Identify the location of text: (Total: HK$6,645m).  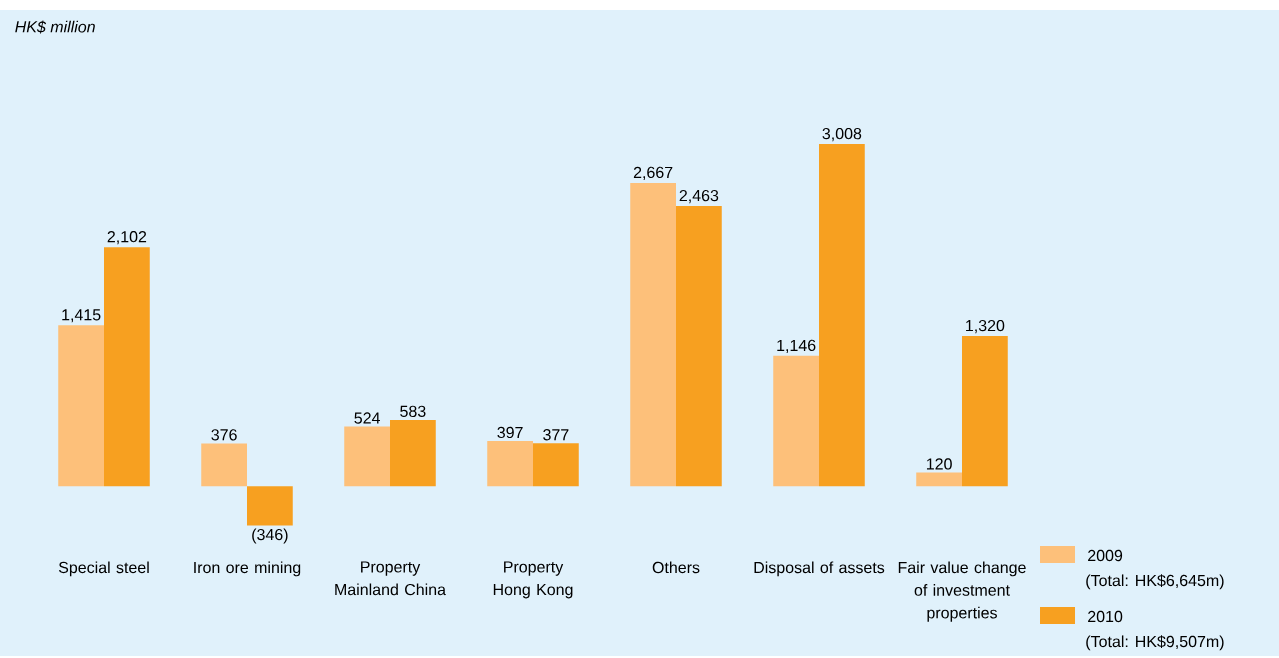
(1155, 582).